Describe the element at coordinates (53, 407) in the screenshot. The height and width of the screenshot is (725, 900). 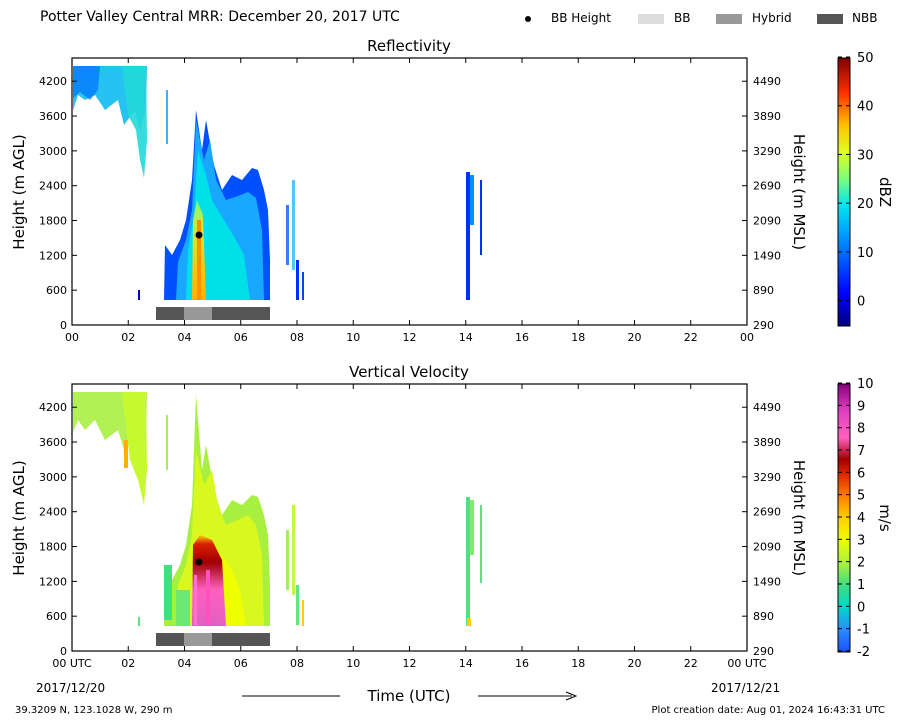
I see `y-tick-label: 4200` at that location.